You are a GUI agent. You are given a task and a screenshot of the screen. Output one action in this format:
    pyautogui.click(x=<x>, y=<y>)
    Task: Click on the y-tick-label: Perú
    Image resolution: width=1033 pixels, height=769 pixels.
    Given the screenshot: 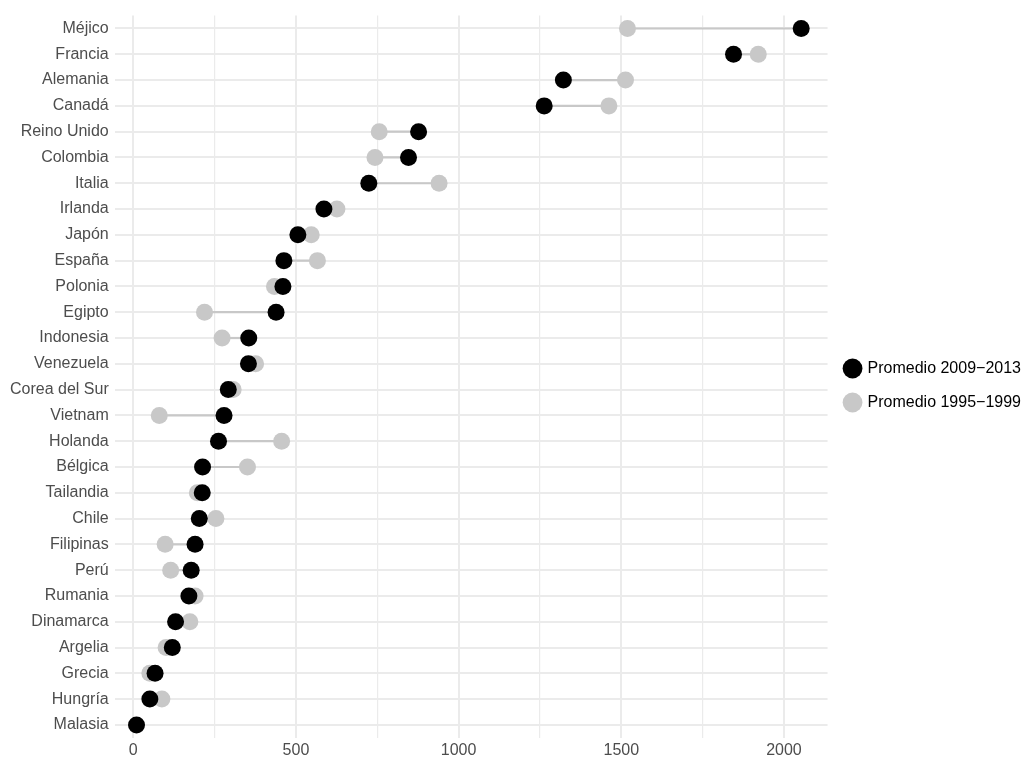 What is the action you would take?
    pyautogui.click(x=91, y=569)
    